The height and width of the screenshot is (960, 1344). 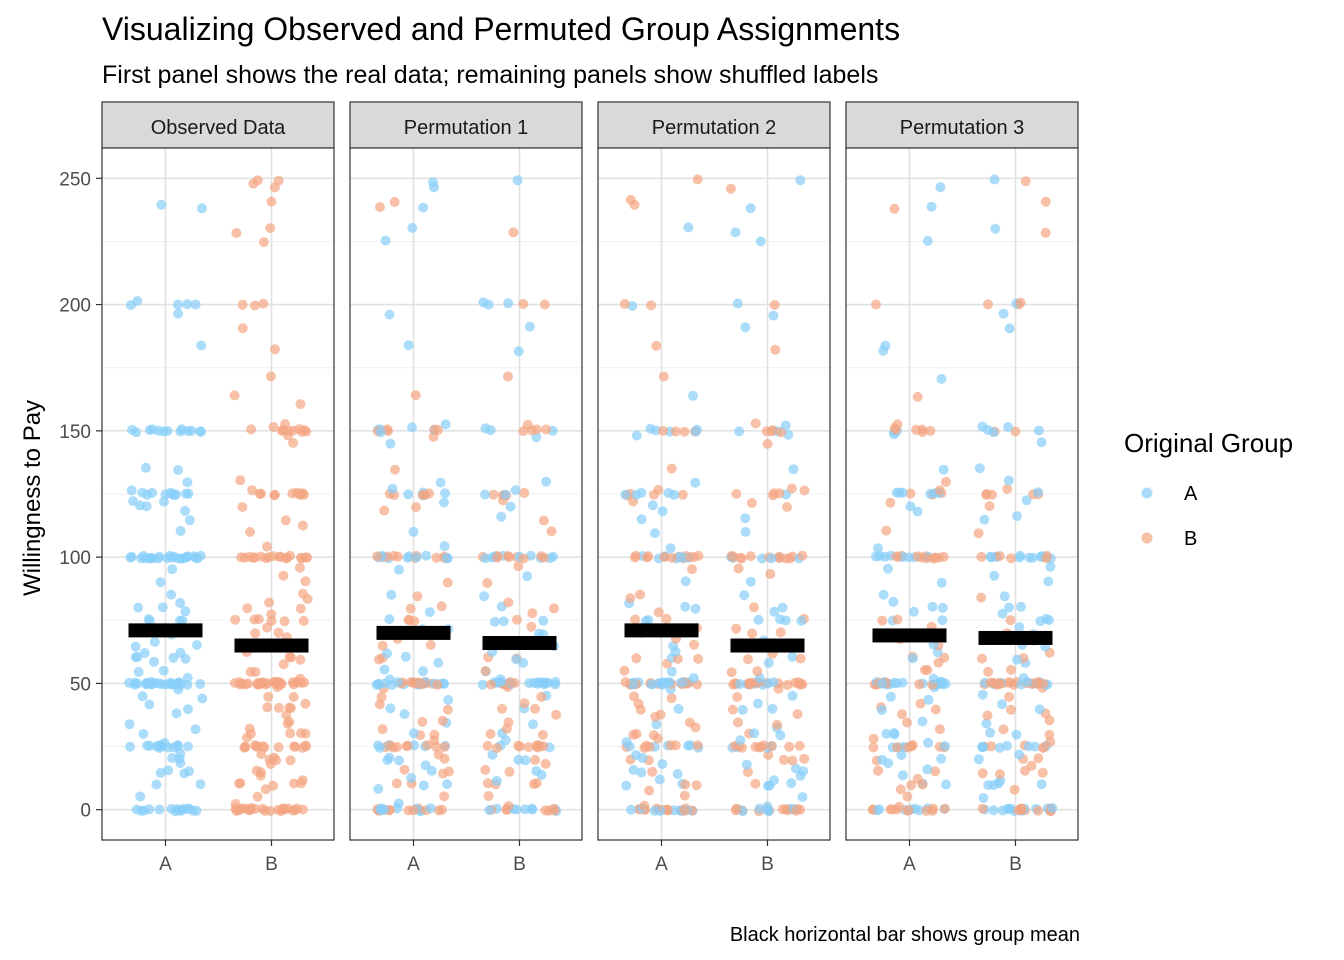 I want to click on y-axis-title: Willingness to Pay, so click(x=32, y=498).